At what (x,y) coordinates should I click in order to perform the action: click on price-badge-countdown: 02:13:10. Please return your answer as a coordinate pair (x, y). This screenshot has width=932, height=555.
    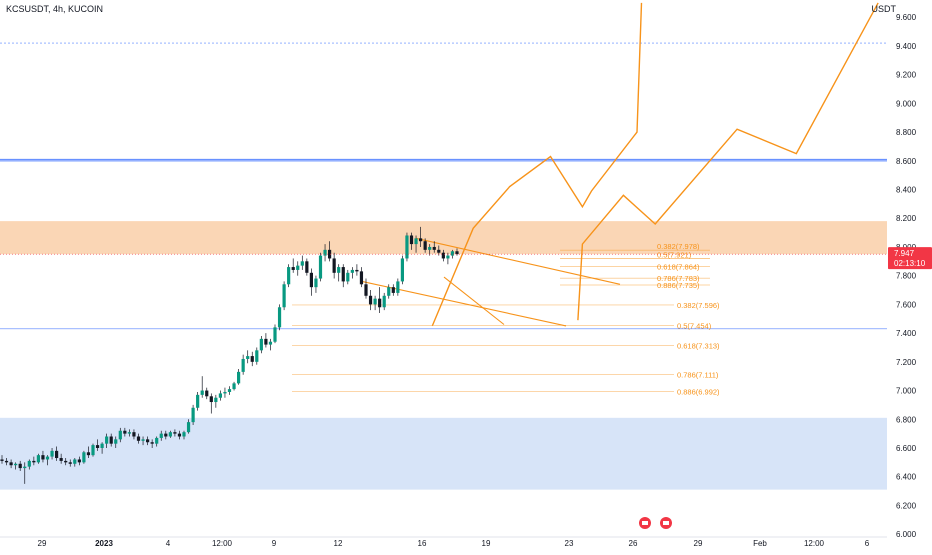
    Looking at the image, I should click on (910, 263).